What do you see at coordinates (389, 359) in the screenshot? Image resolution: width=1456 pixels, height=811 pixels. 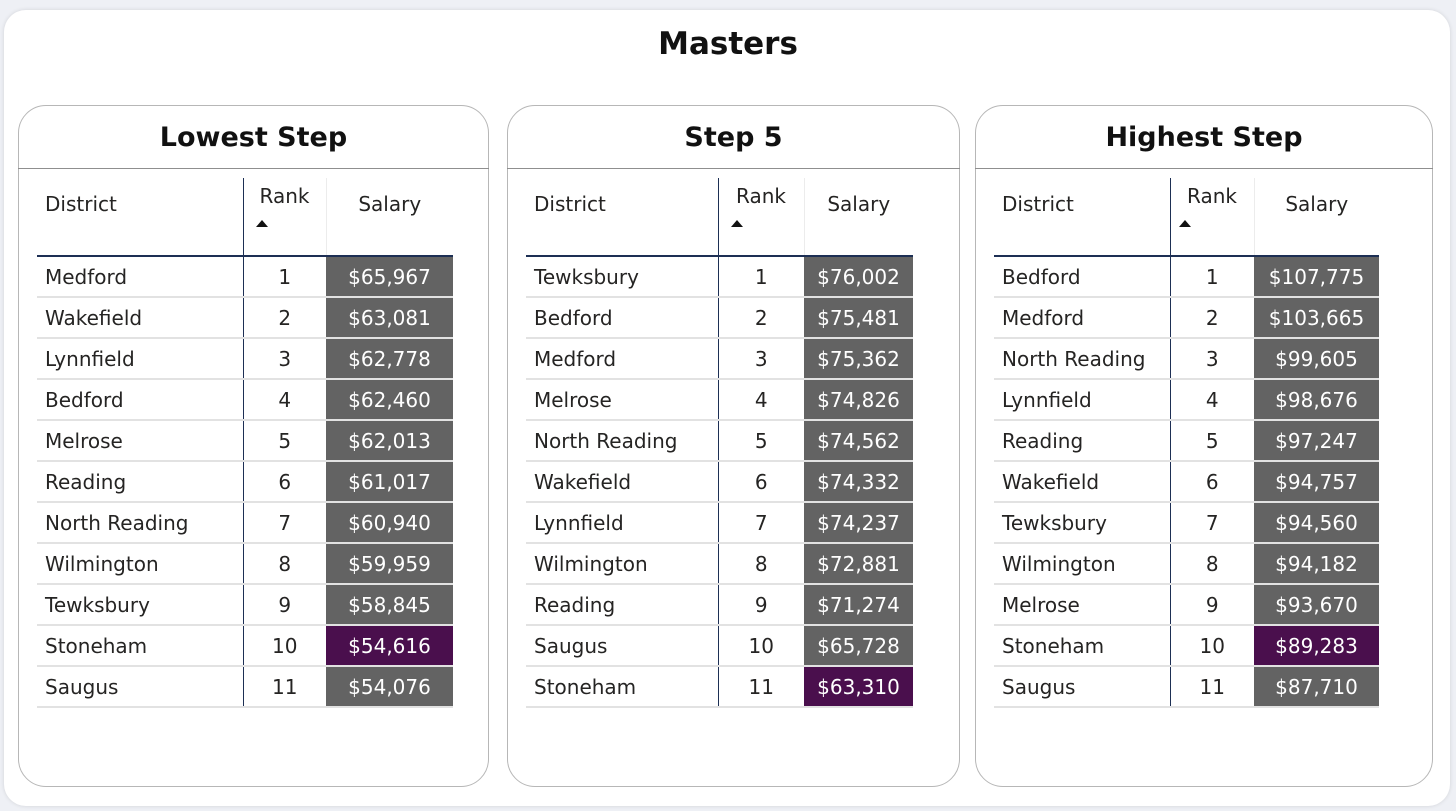 I see `salary-cell: $62,778` at bounding box center [389, 359].